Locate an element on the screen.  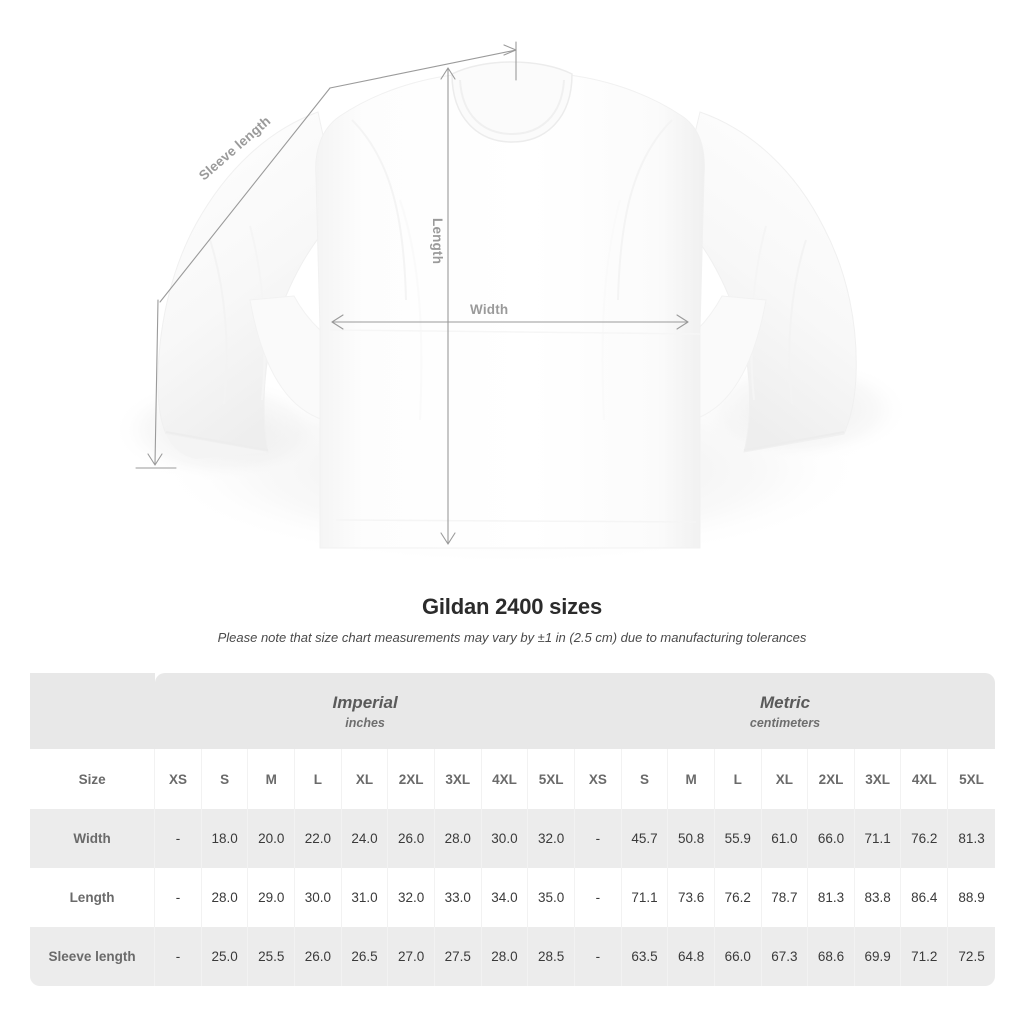
row-label: Sleeve length is located at coordinates (93, 956).